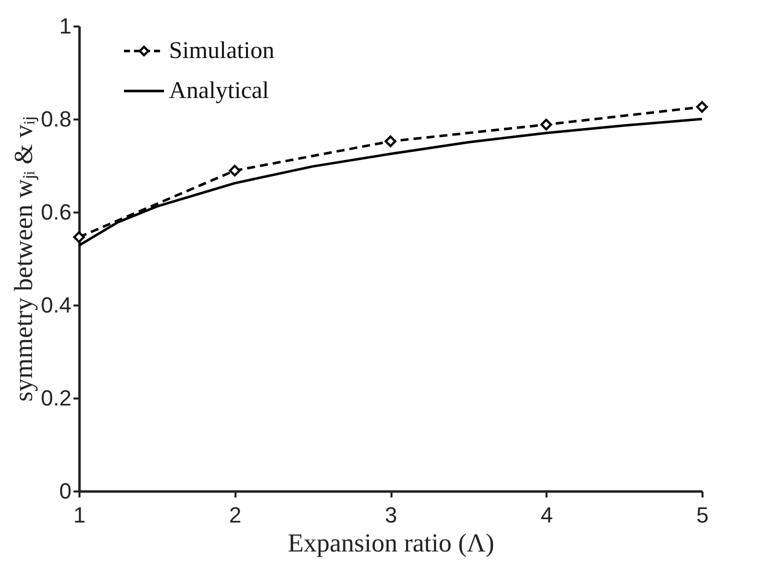 This screenshot has height=587, width=779. I want to click on legend-label: Simulation, so click(221, 51).